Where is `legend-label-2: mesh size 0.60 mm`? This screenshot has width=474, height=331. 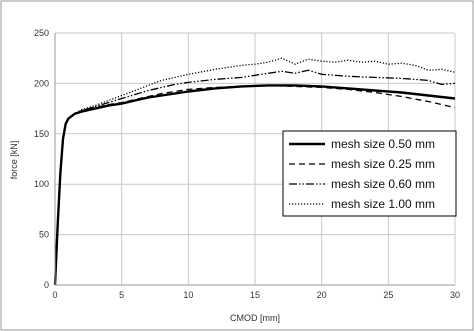 legend-label-2: mesh size 0.60 mm is located at coordinates (383, 184).